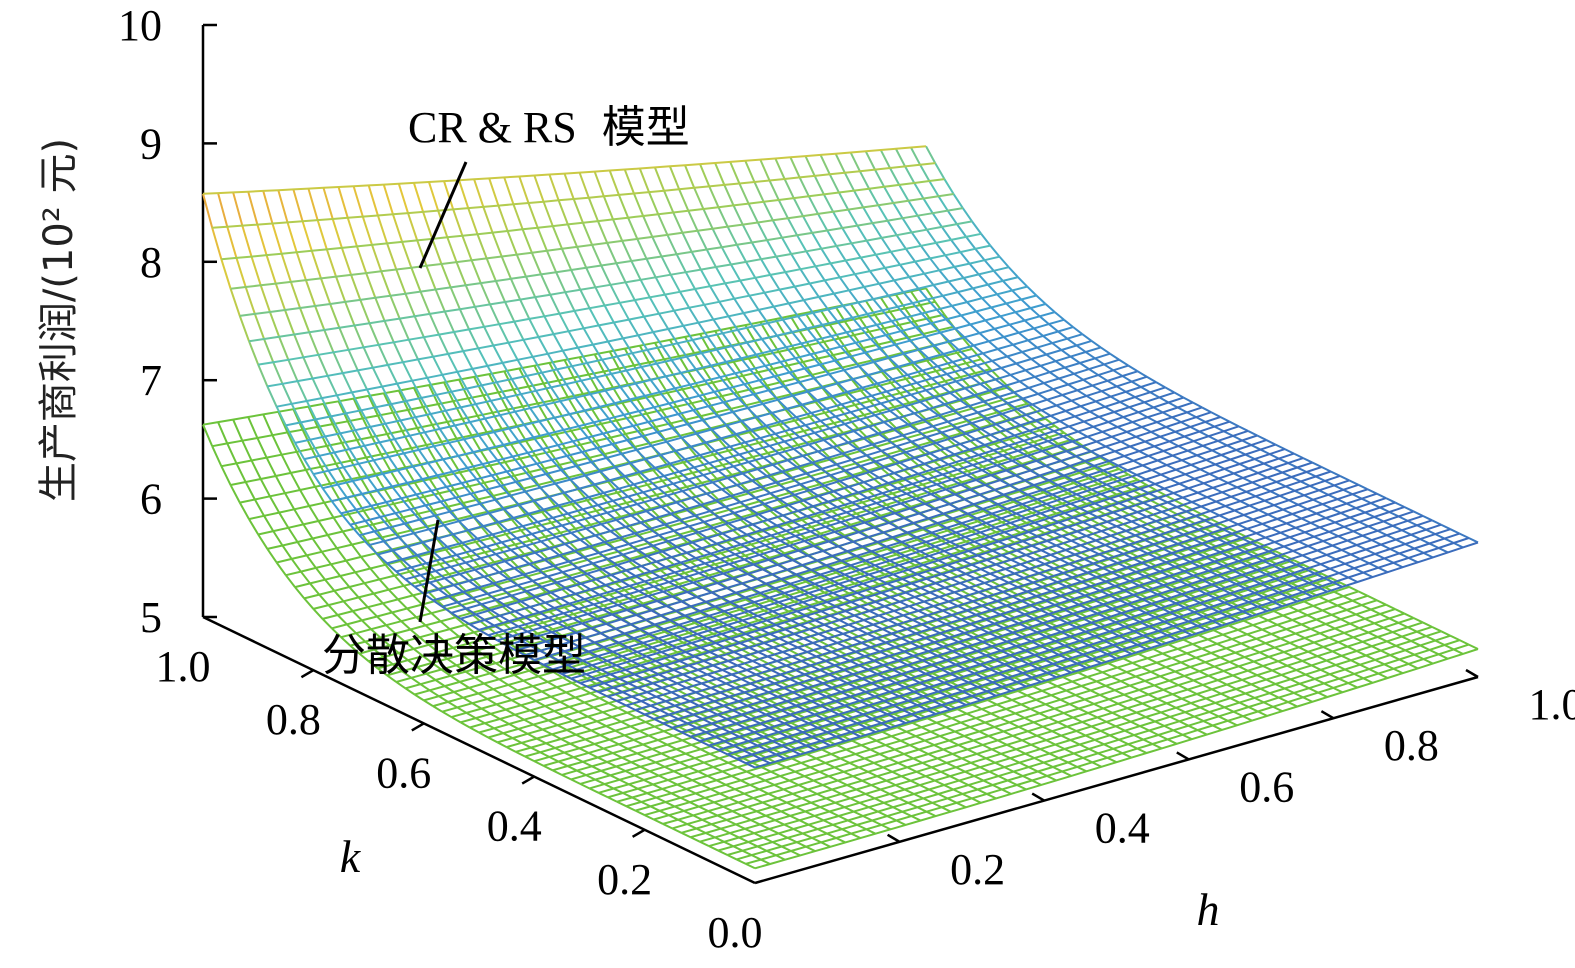 The height and width of the screenshot is (968, 1575). I want to click on z-tick-label: 6, so click(151, 499).